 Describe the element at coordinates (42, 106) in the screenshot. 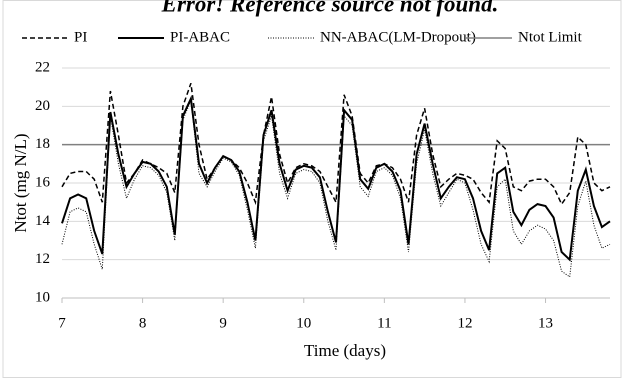

I see `y-tick-label: 20` at that location.